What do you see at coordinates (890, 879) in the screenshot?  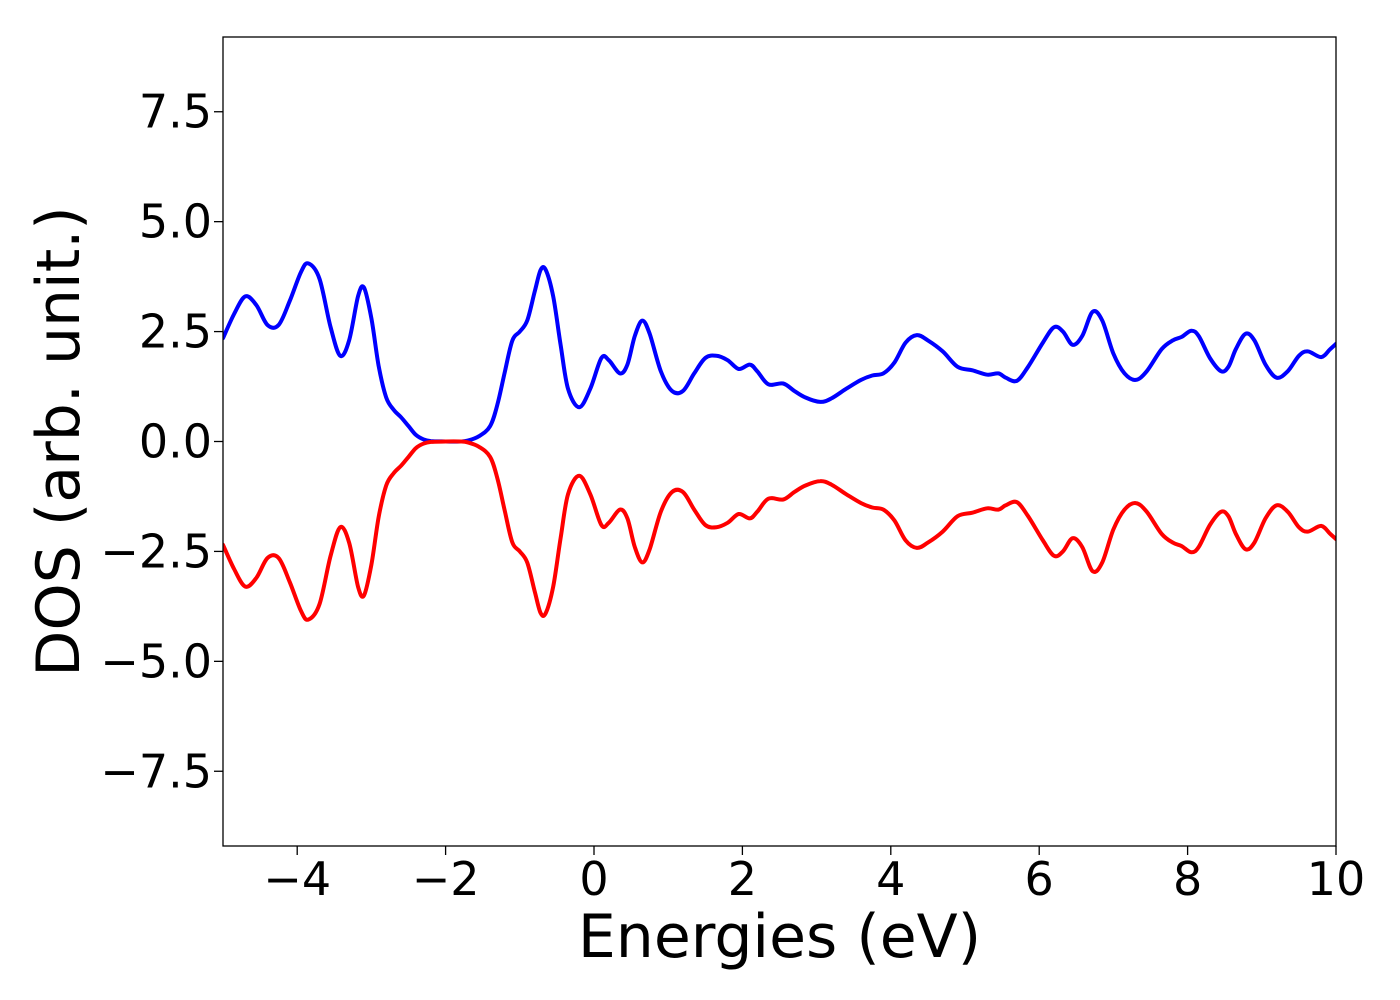 I see `x-tick-label: 4` at bounding box center [890, 879].